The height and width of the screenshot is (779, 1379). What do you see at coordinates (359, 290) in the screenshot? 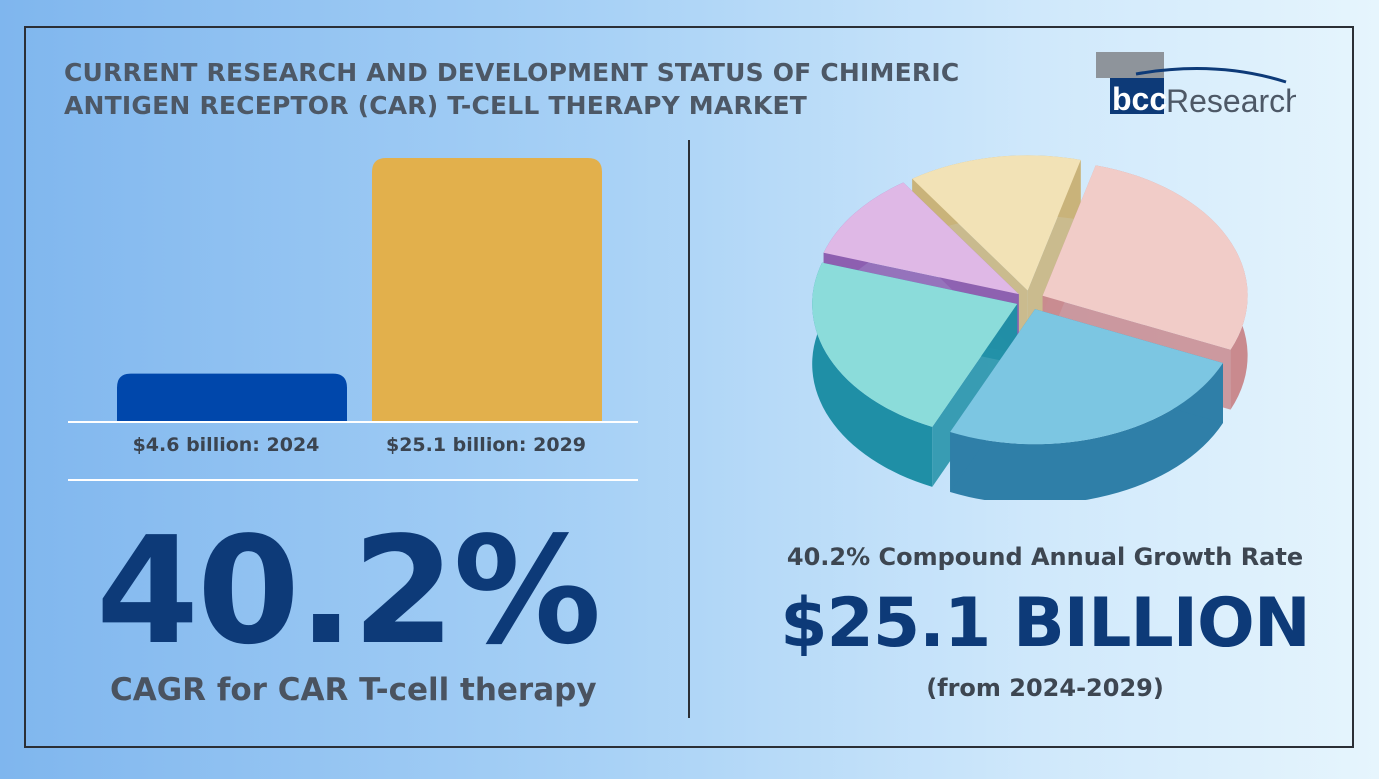
I see `bar-chart` at bounding box center [359, 290].